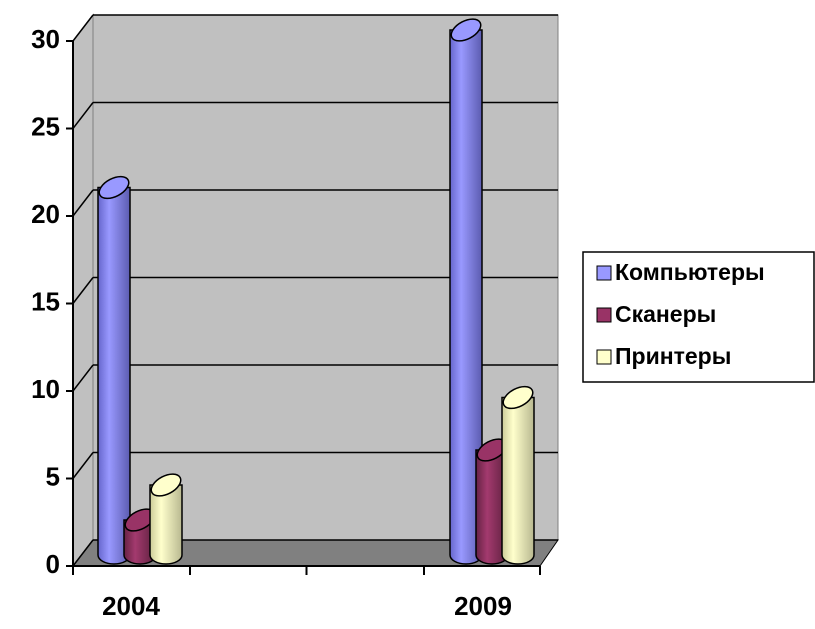 The height and width of the screenshot is (629, 815). Describe the element at coordinates (483, 606) in the screenshot. I see `x-tick-label: 2009` at that location.